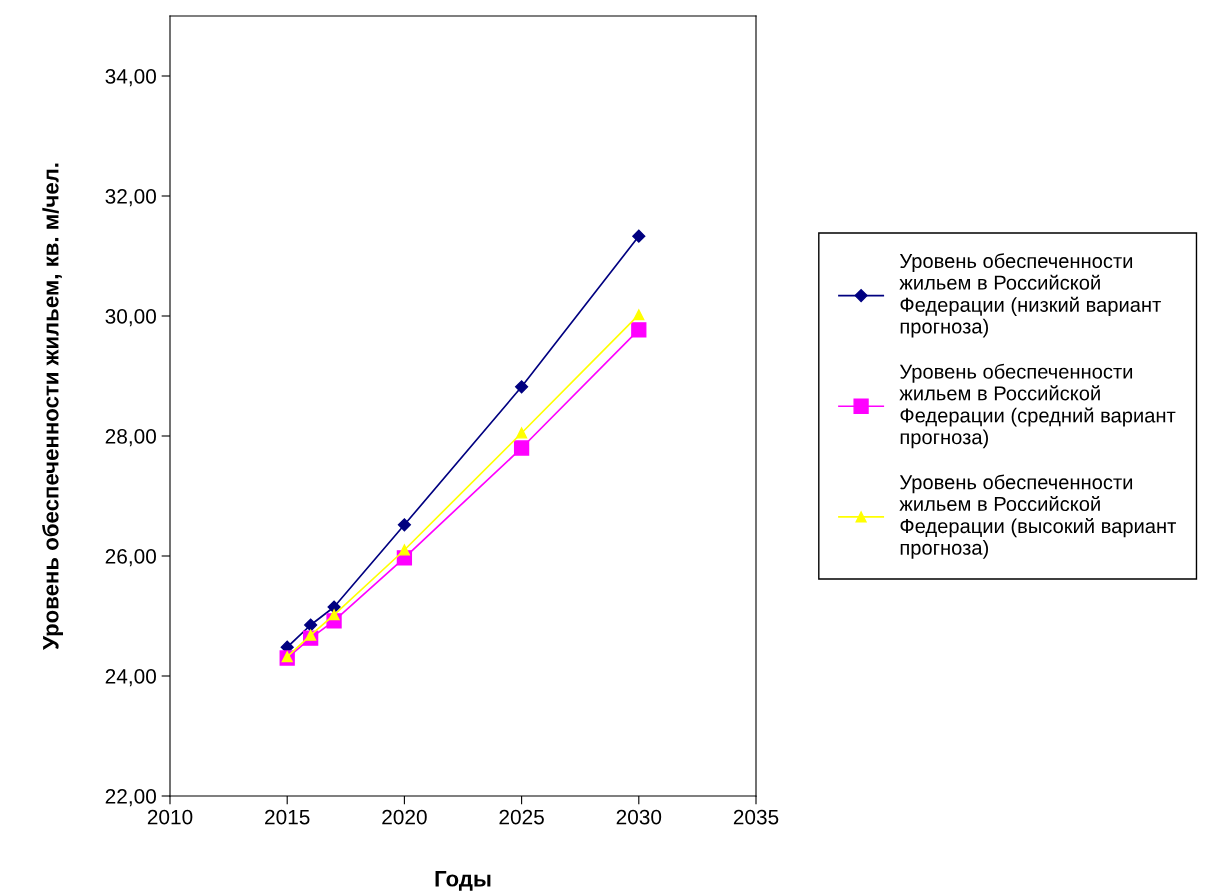  I want to click on y-axis-title: Уровень обеспеченности жильем, кв. м/чел., so click(53, 406).